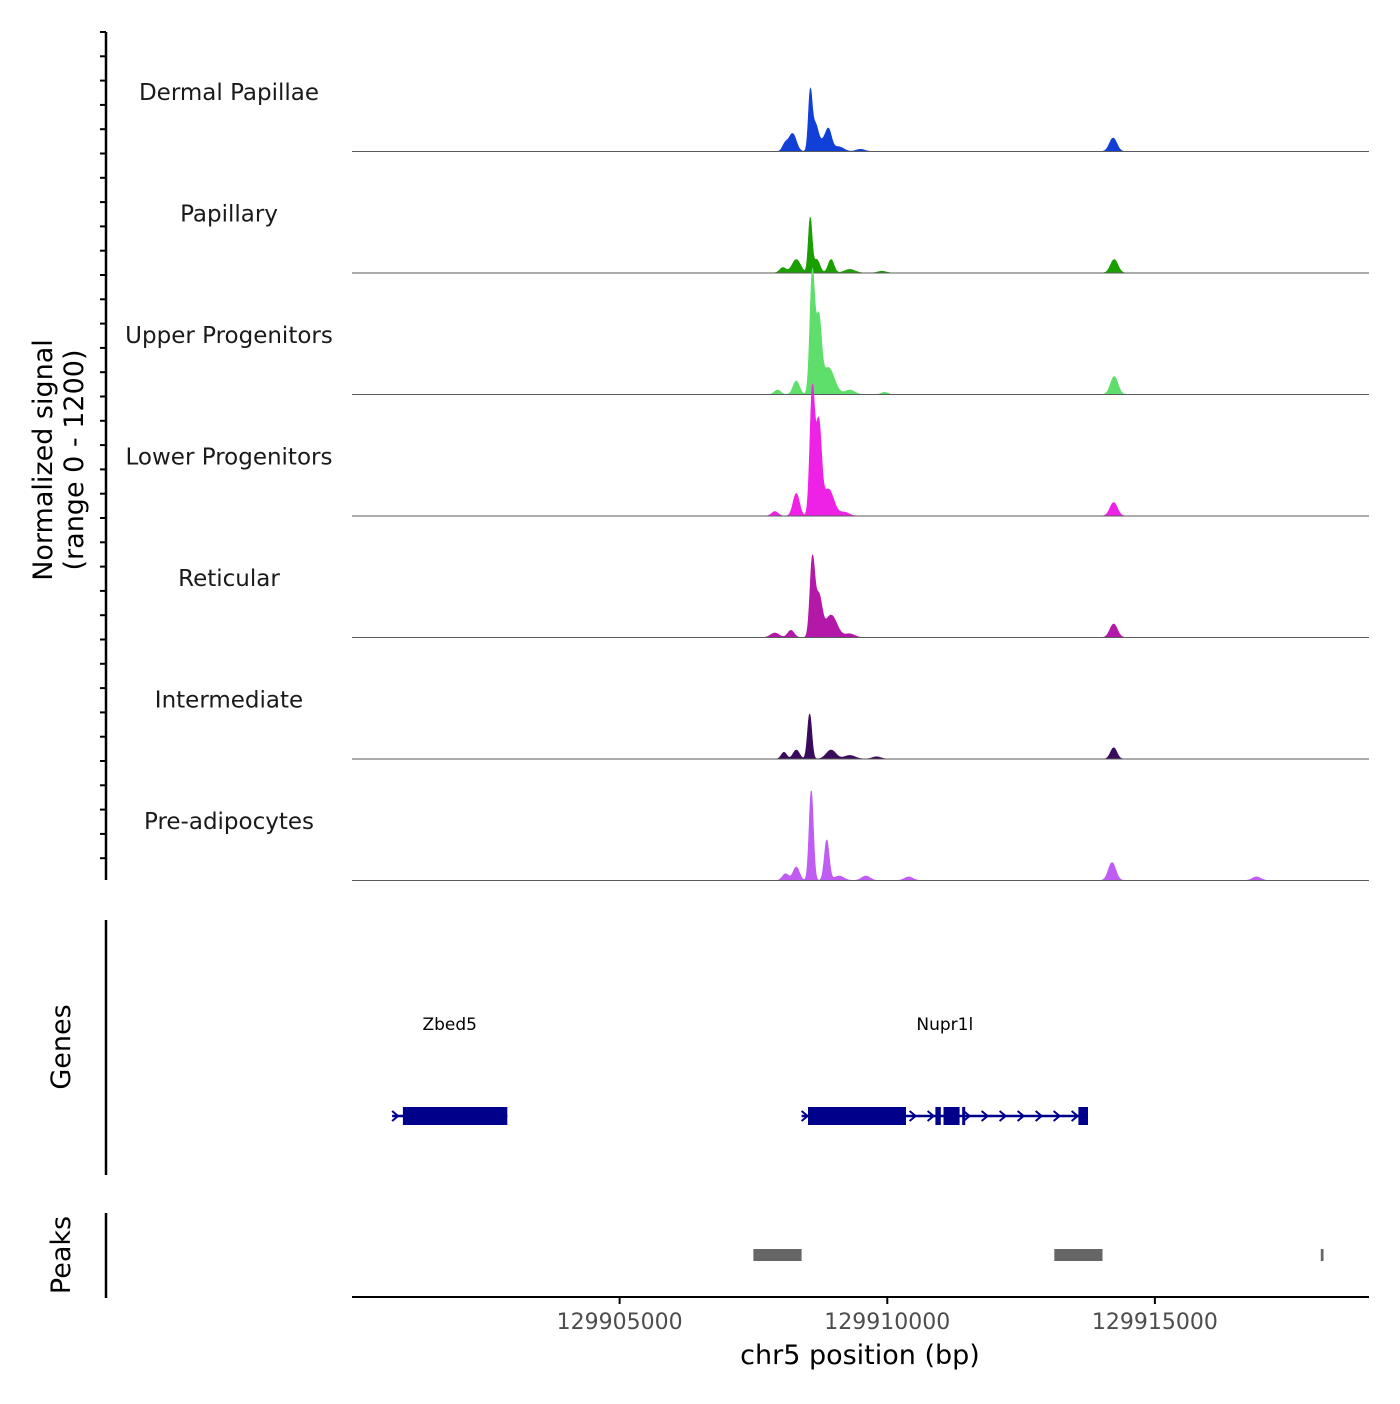 This screenshot has height=1404, width=1400. Describe the element at coordinates (860, 1355) in the screenshot. I see `x-axis-title: chr5 position (bp)` at that location.